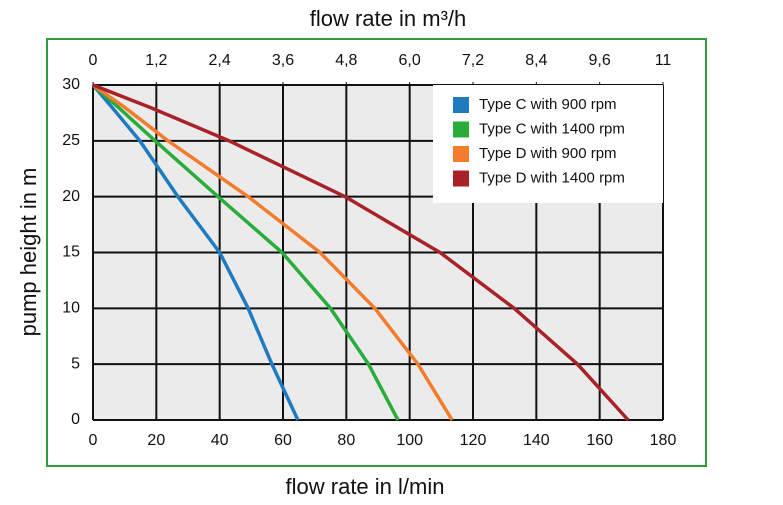 The image size is (783, 505). I want to click on top-tick-label: 0, so click(93, 60).